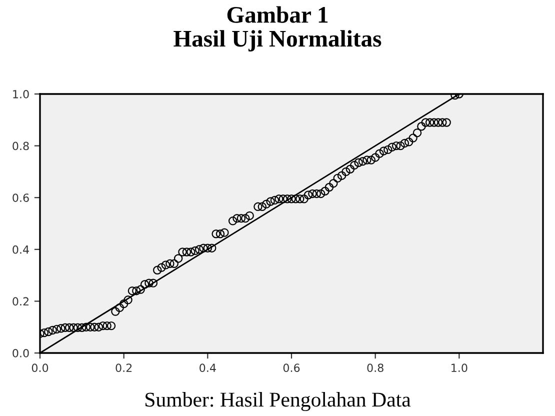 The width and height of the screenshot is (555, 416). What do you see at coordinates (20, 198) in the screenshot?
I see `y-tick-label: 0.6` at bounding box center [20, 198].